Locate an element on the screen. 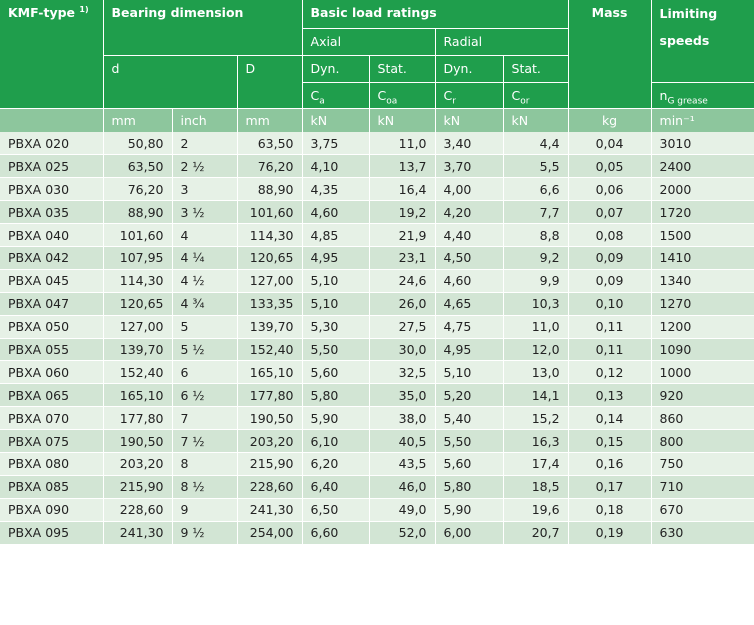 The width and height of the screenshot is (754, 625). table-cell: 49,0 is located at coordinates (402, 510).